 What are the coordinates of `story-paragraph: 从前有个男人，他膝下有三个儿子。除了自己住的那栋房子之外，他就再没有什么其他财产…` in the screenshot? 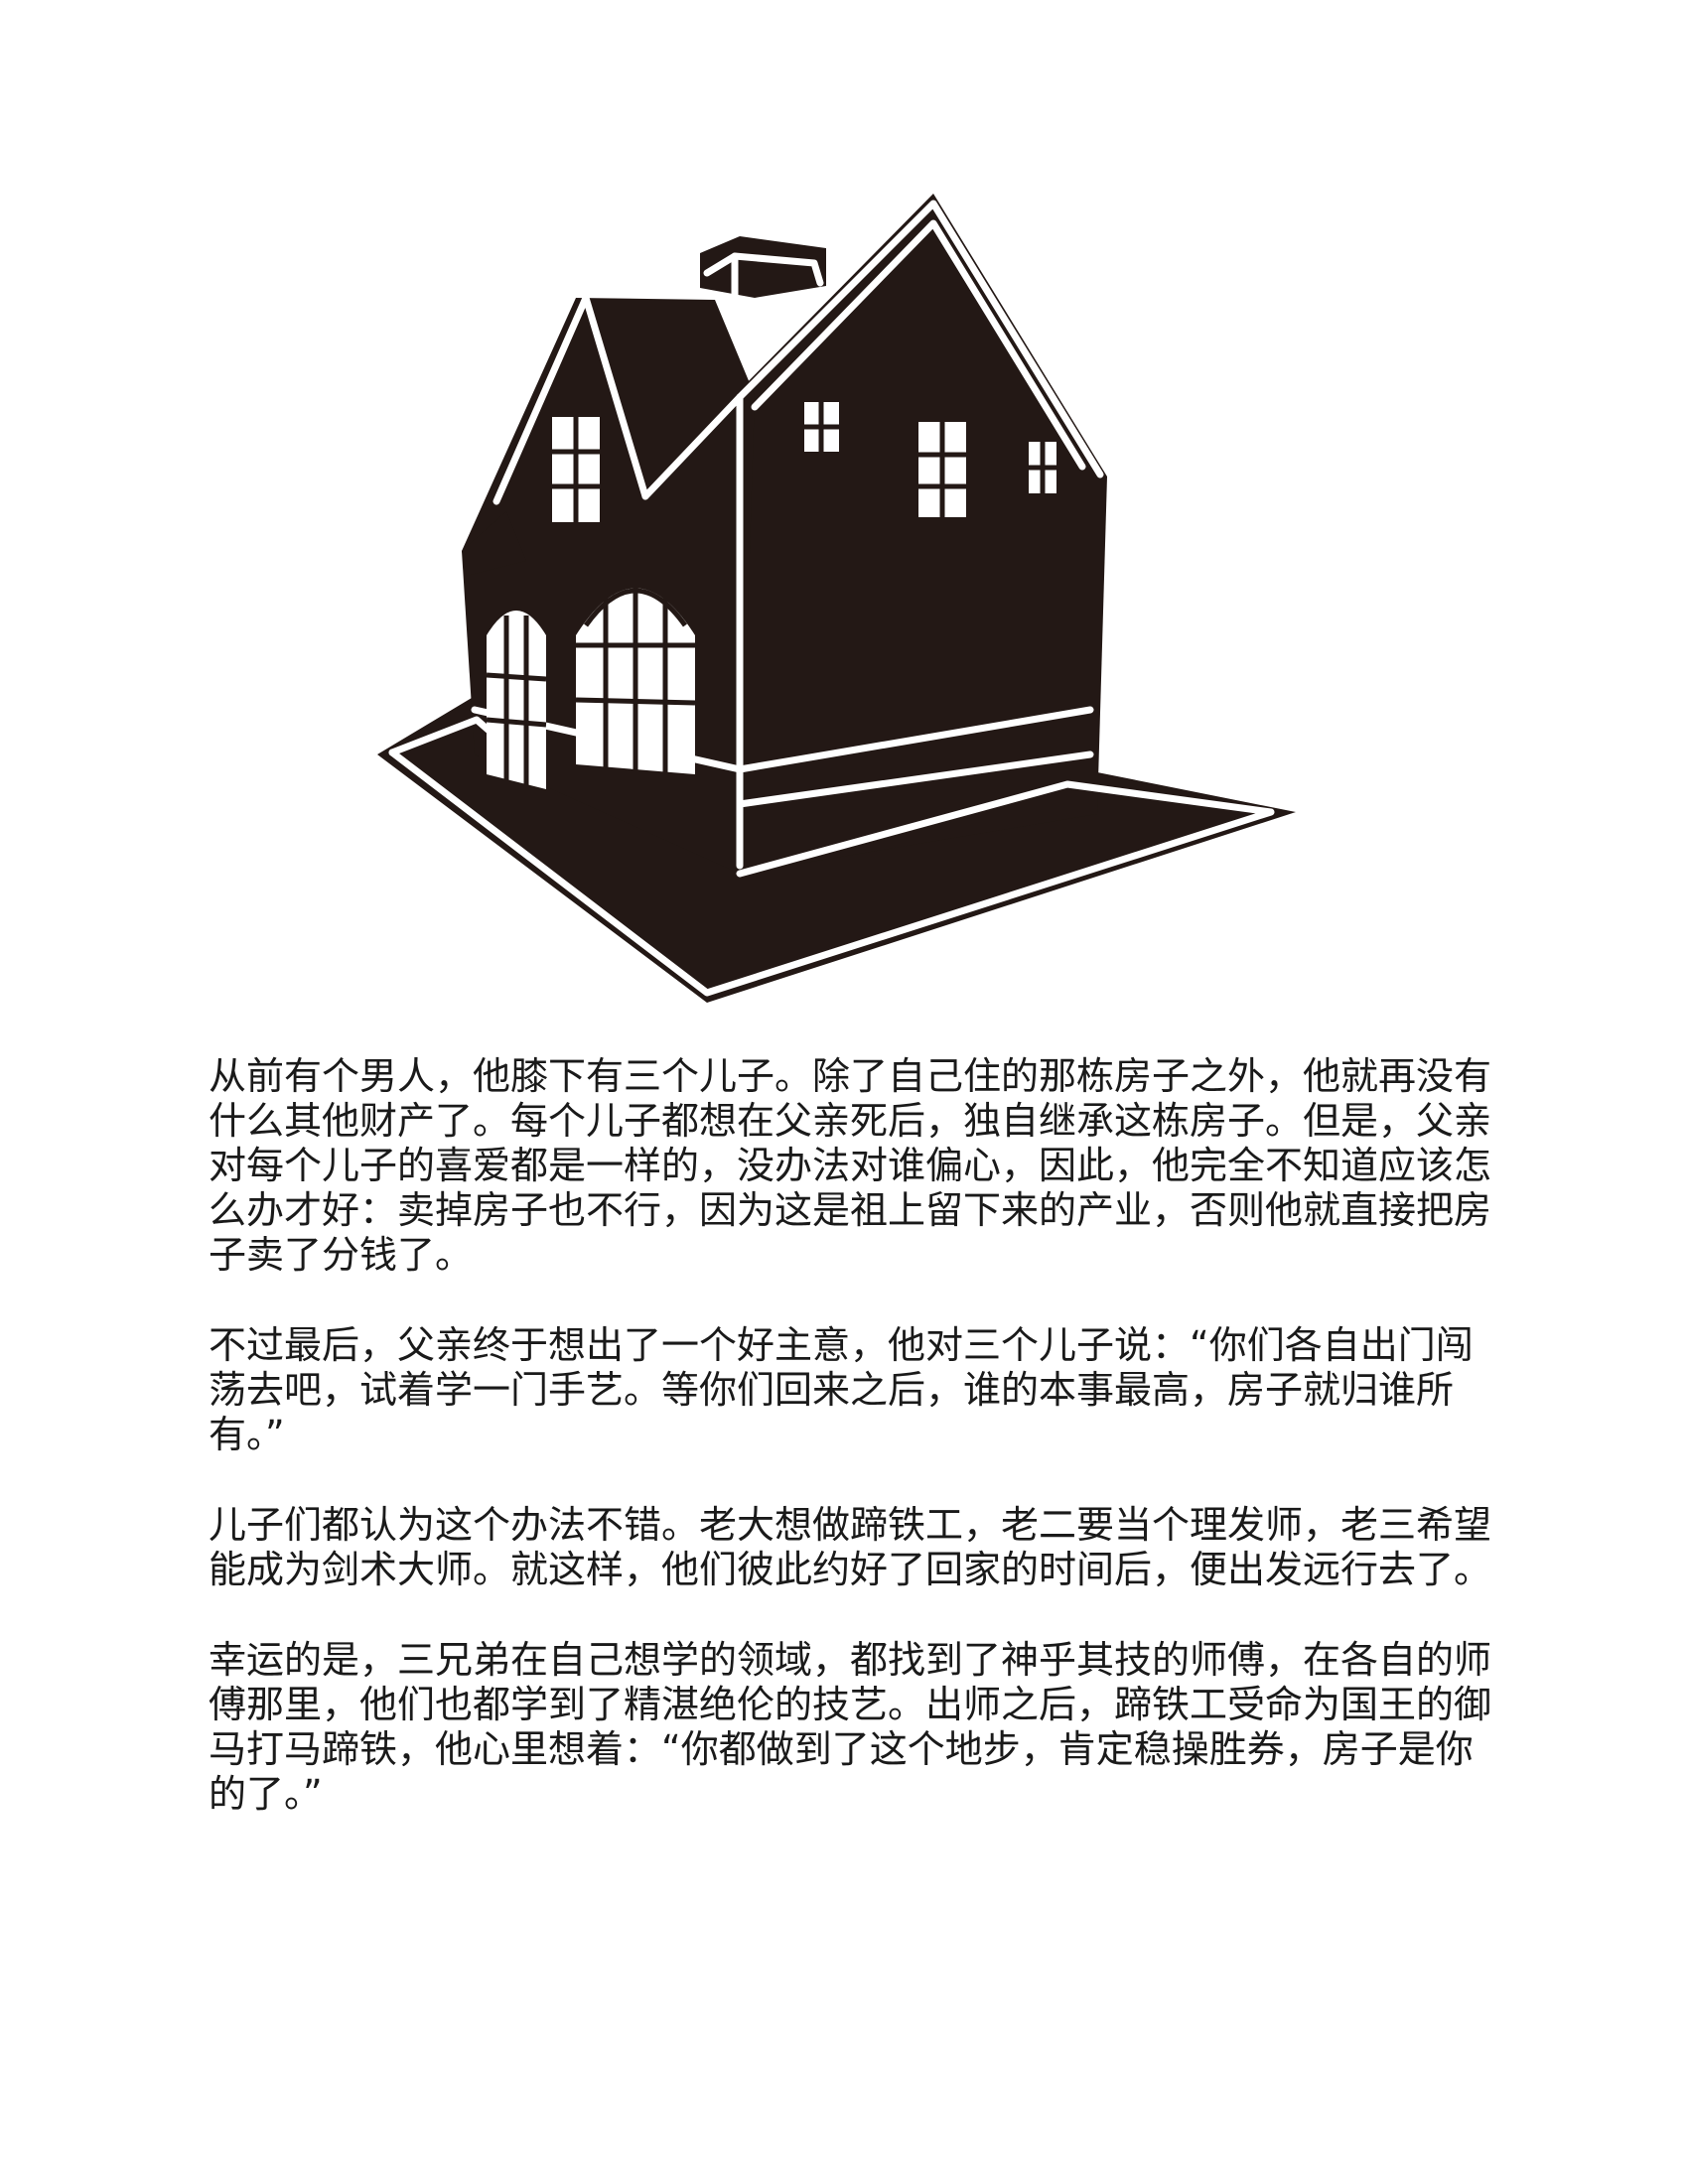 It's located at (850, 1165).